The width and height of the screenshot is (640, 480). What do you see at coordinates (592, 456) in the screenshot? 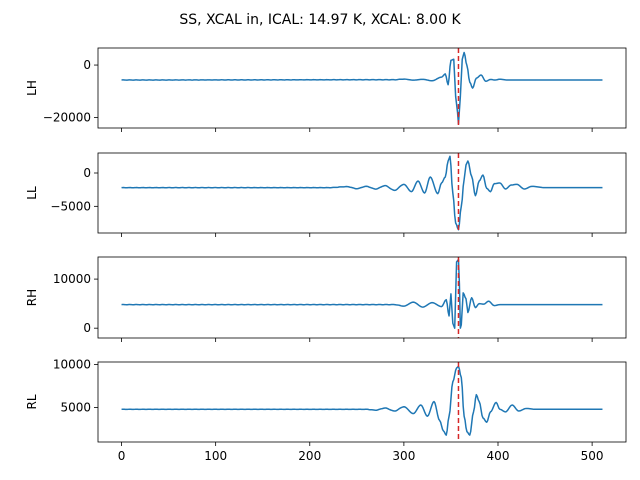
I see `x-tick-label-5: 500` at bounding box center [592, 456].